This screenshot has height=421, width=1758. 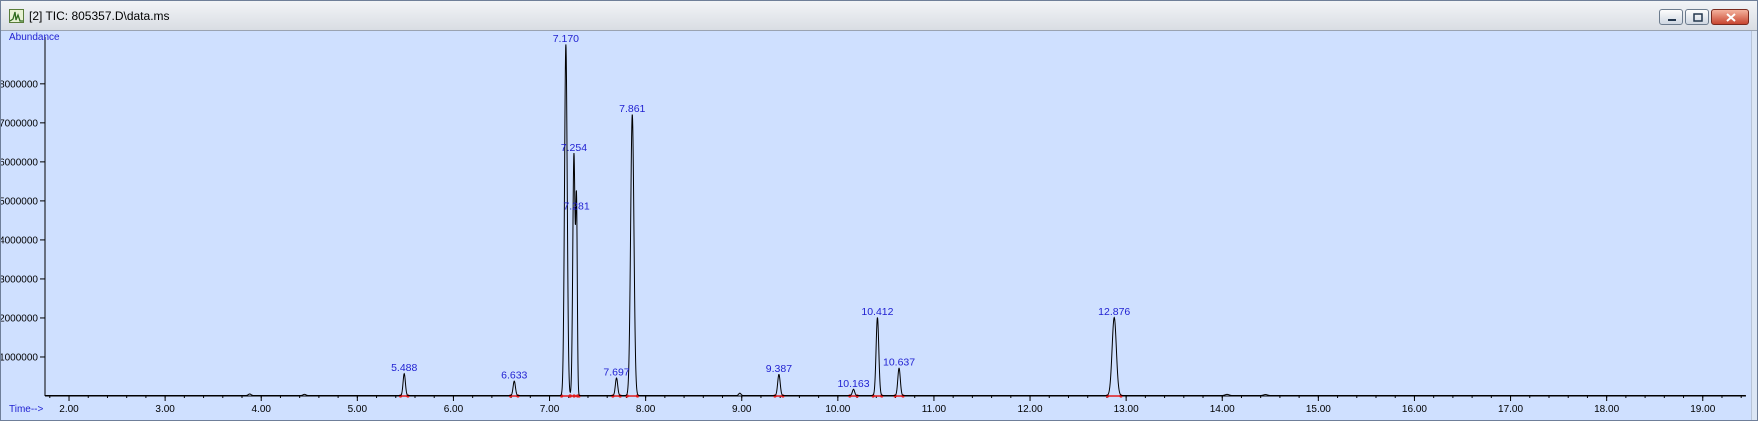 What do you see at coordinates (899, 363) in the screenshot?
I see `peak-label: 10.637` at bounding box center [899, 363].